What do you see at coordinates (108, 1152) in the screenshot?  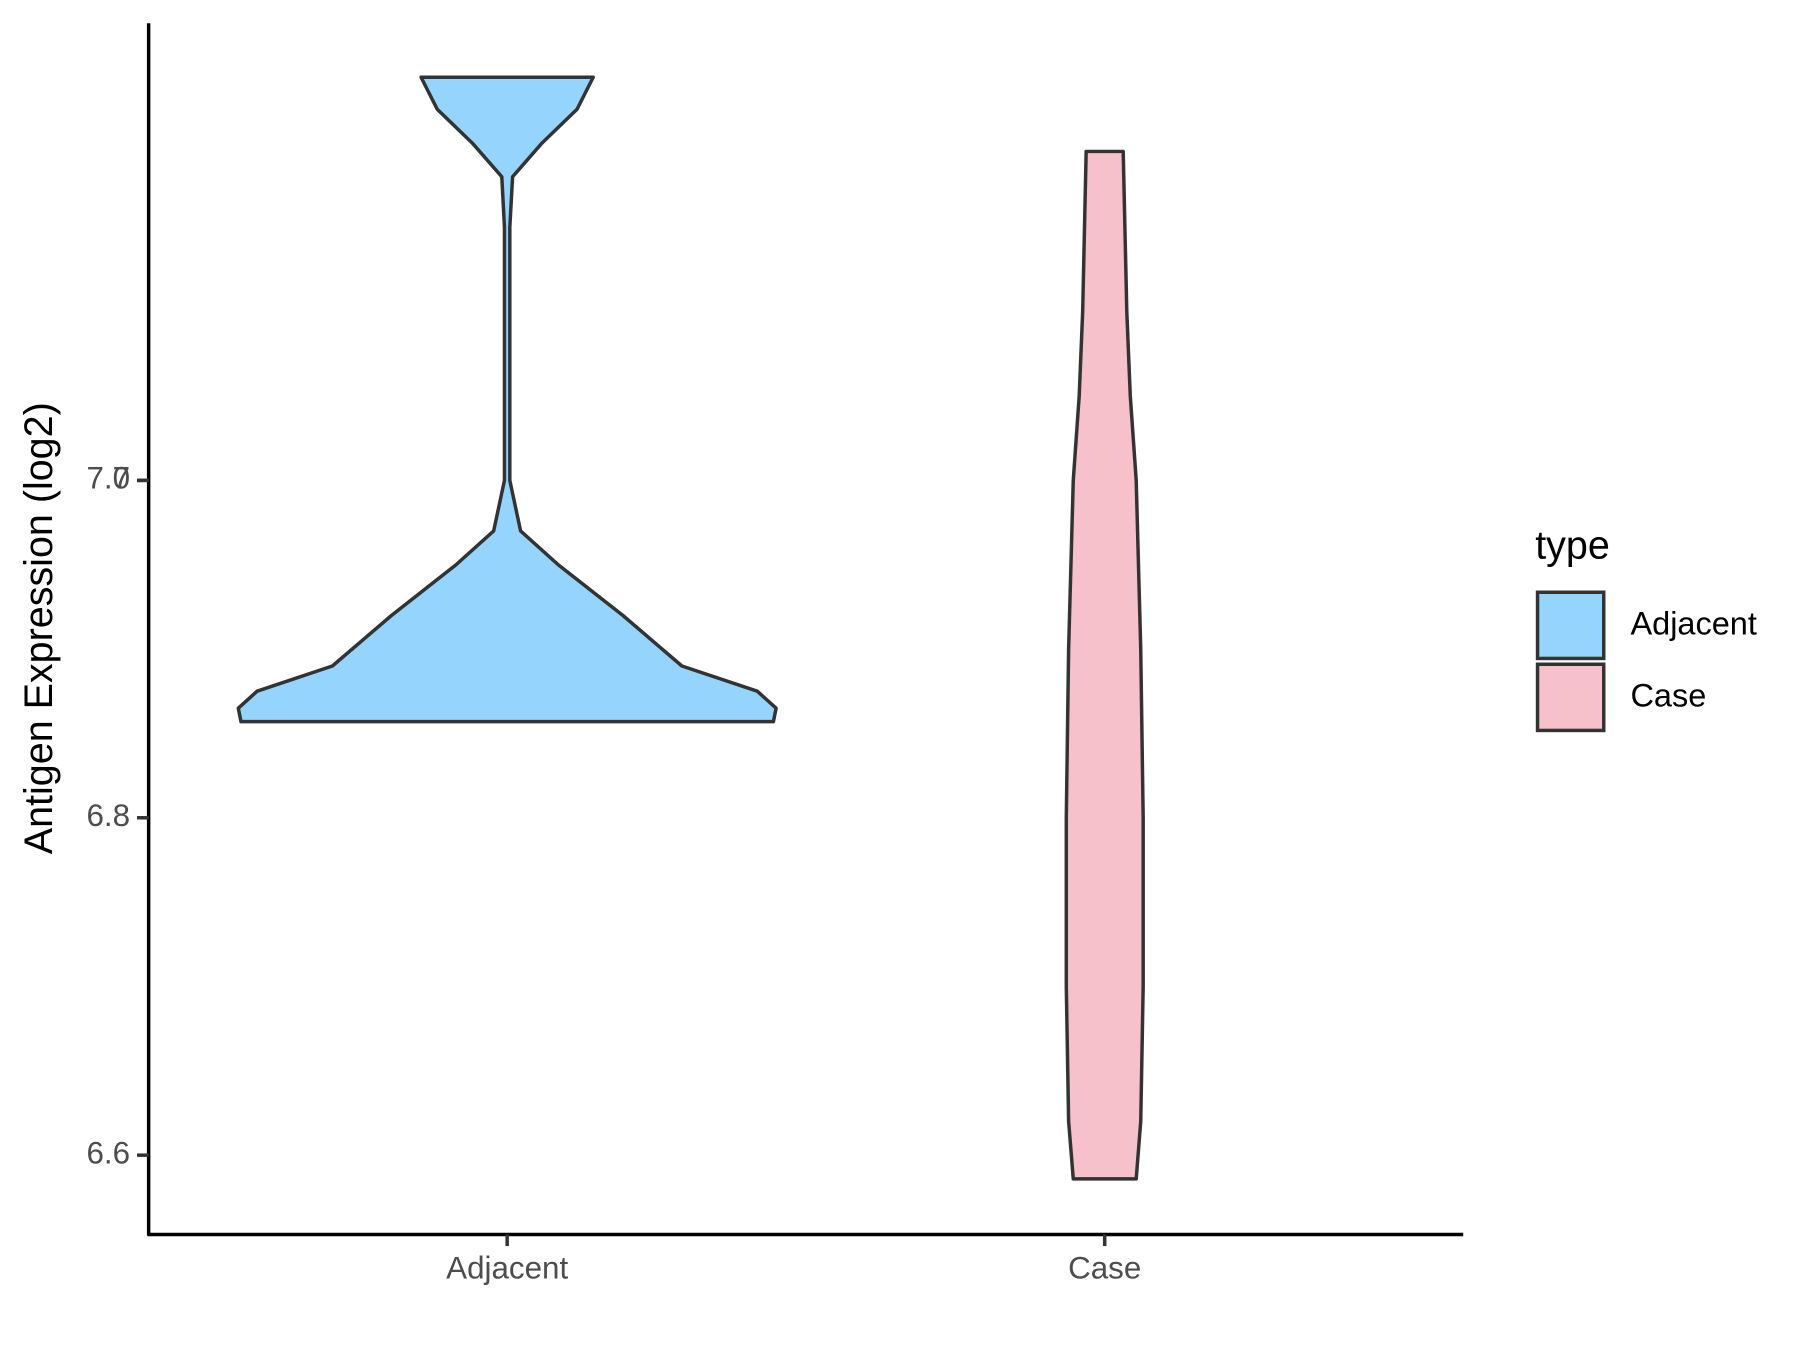 I see `y-tick-label: 6.6` at bounding box center [108, 1152].